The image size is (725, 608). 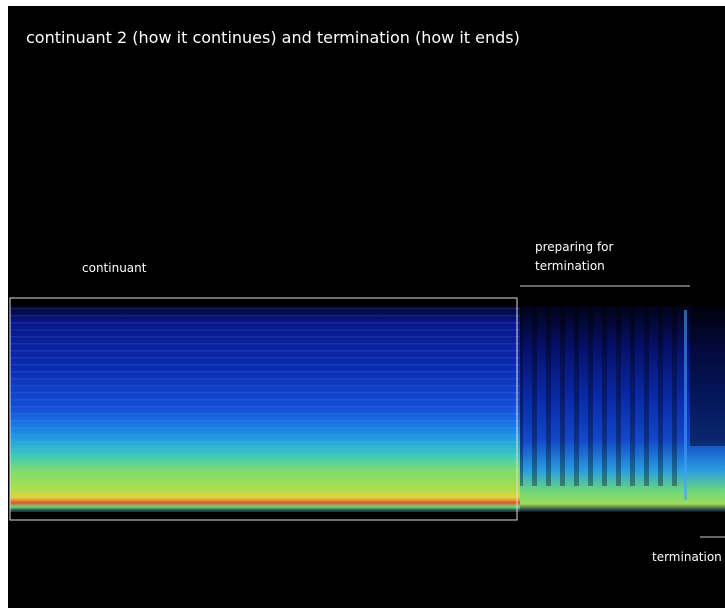 I want to click on spectrogram-stripes, so click(x=602, y=396).